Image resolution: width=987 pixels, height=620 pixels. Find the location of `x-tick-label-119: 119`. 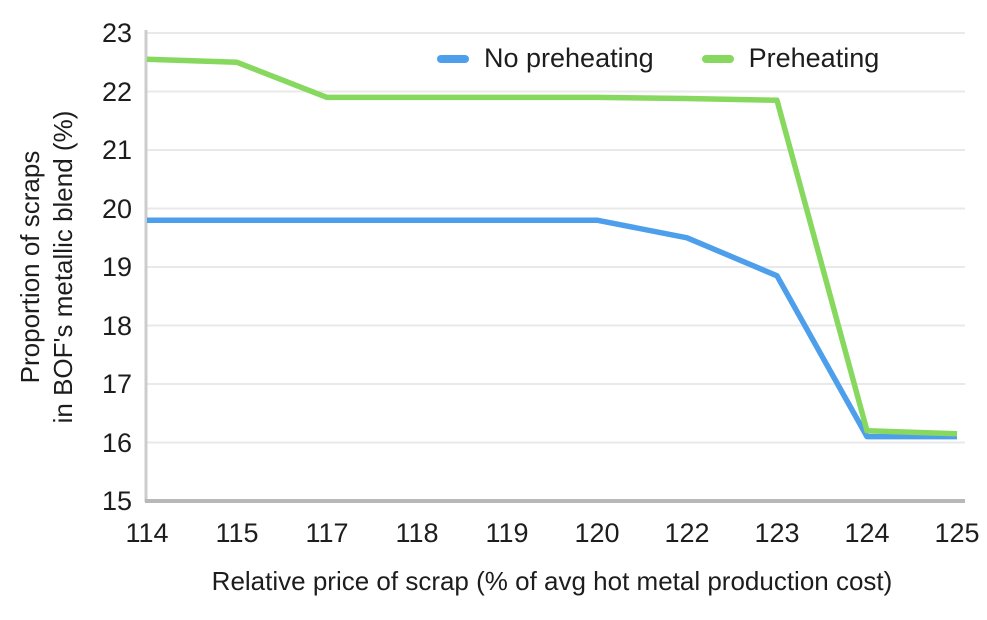

x-tick-label-119: 119 is located at coordinates (507, 533).